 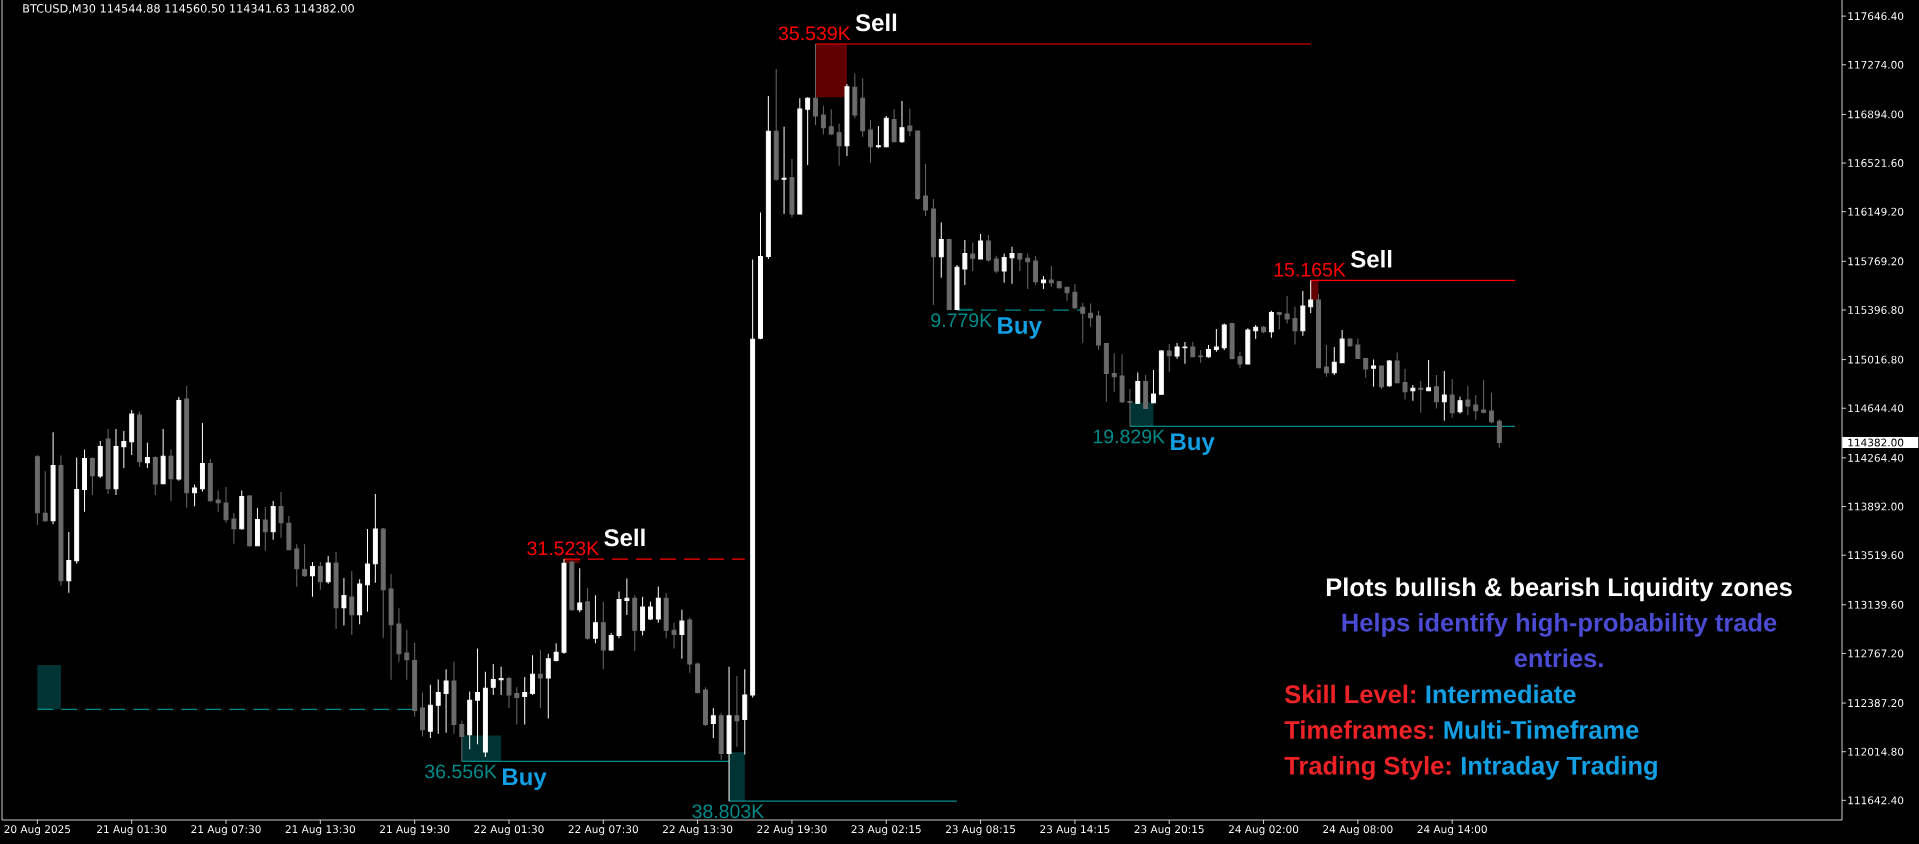 I want to click on x-tick-label: 24 Aug 14:00, so click(x=1452, y=830).